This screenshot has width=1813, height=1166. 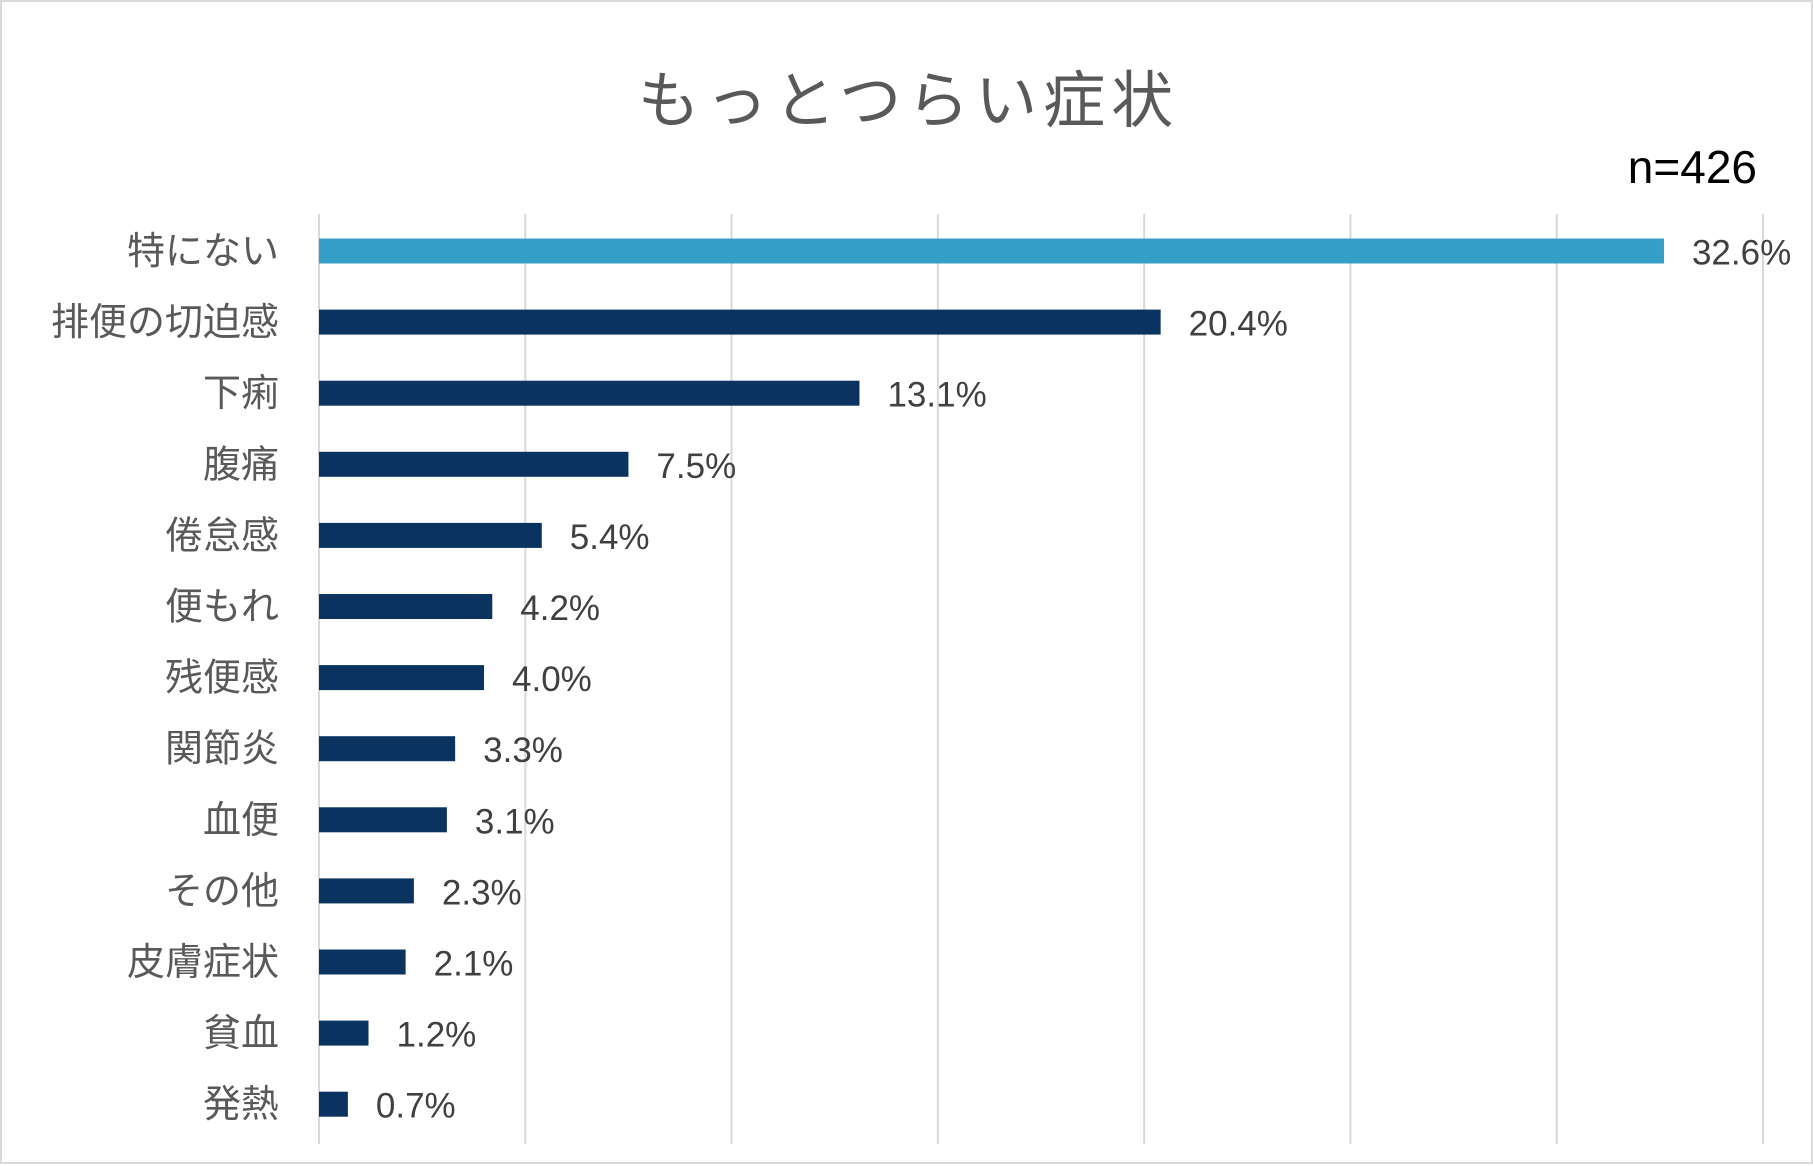 What do you see at coordinates (241, 820) in the screenshot?
I see `category-label: 血便` at bounding box center [241, 820].